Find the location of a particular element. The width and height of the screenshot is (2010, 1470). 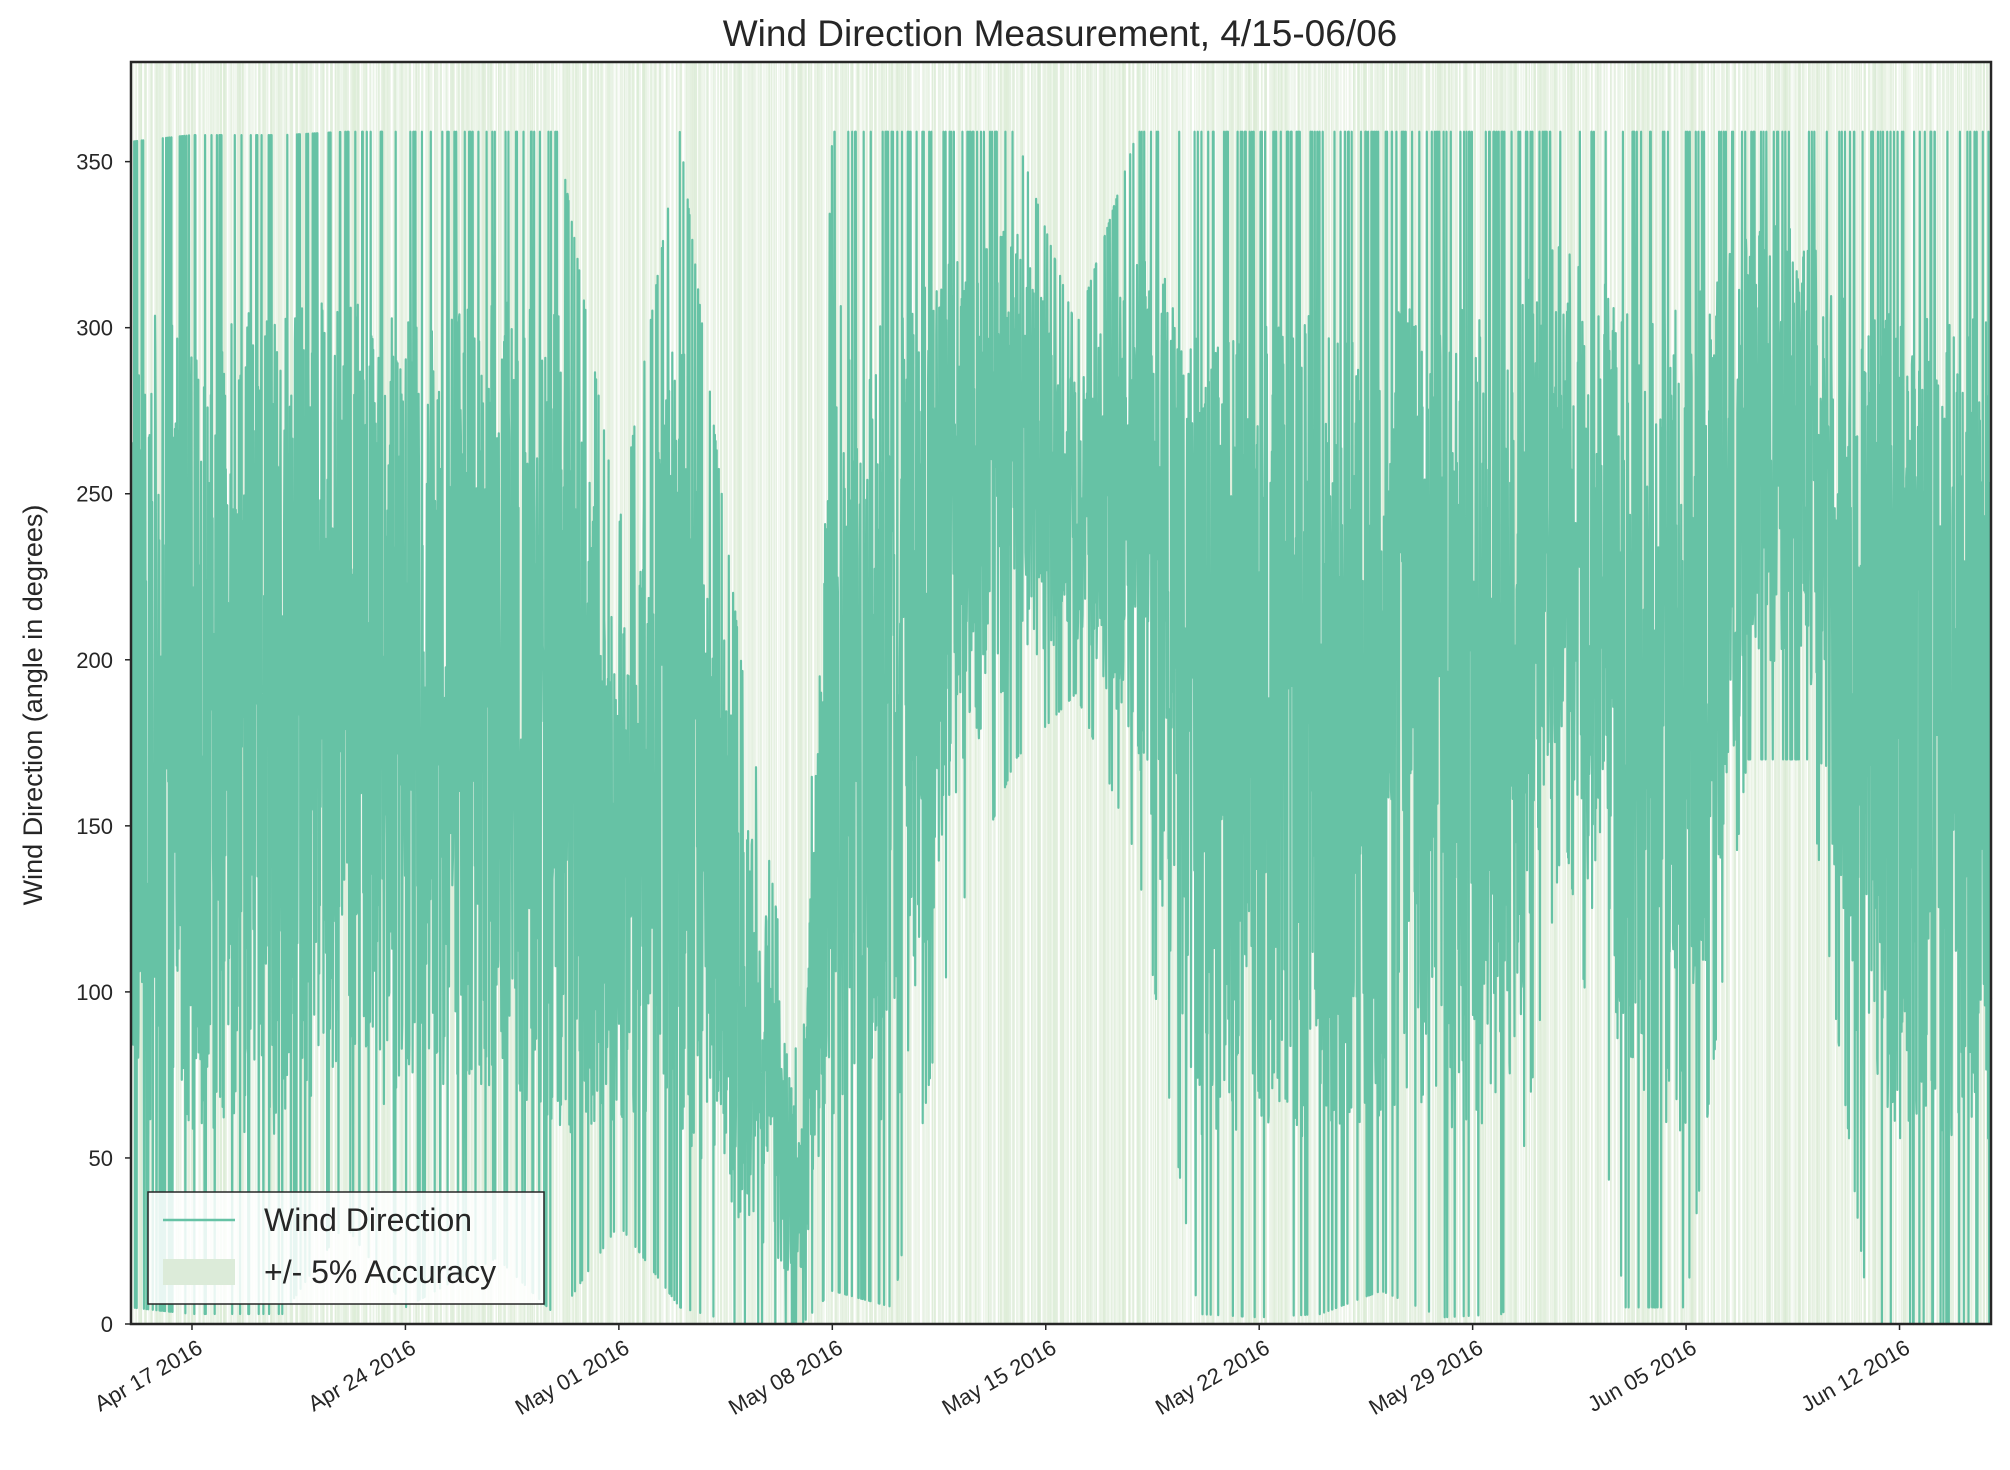

y-axis-label: Wind Direction (angle in degrees) is located at coordinates (33, 705).